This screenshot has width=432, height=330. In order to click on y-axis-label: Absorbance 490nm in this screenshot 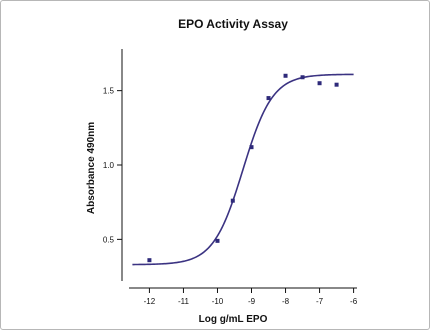, I will do `click(91, 168)`.